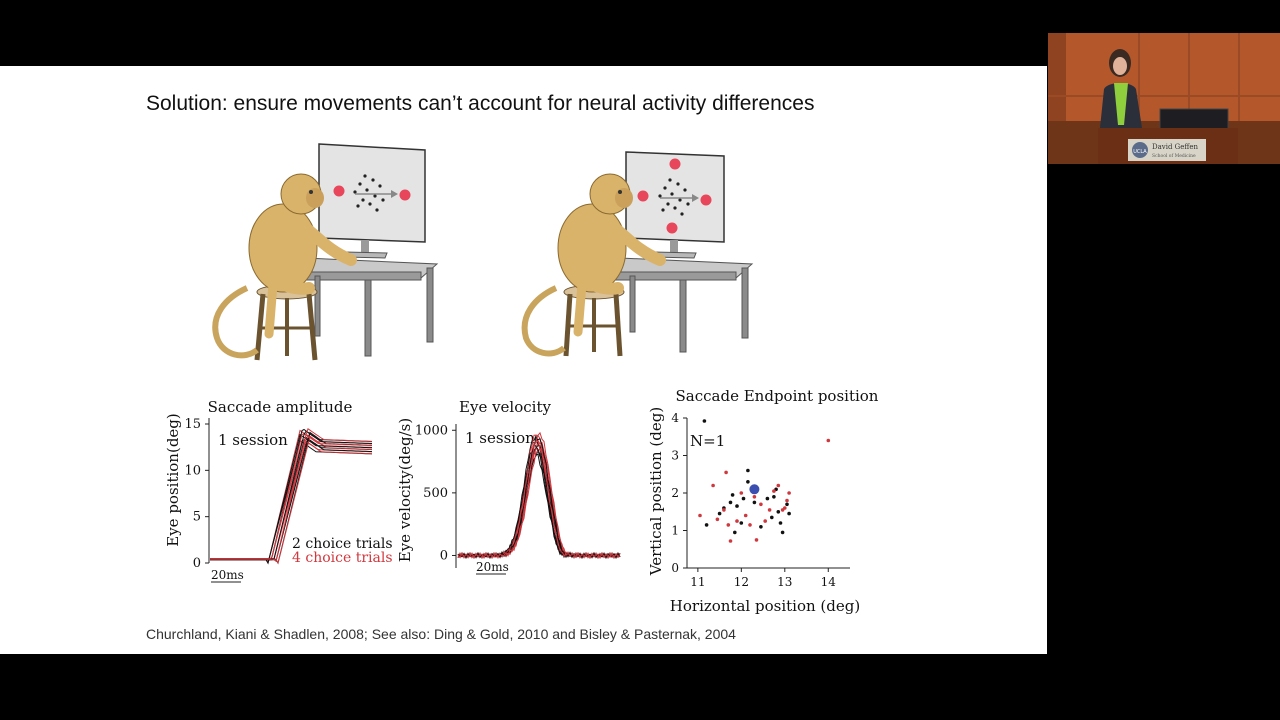 This screenshot has height=720, width=1280. I want to click on plot3-xtick-label-1: 12, so click(741, 582).